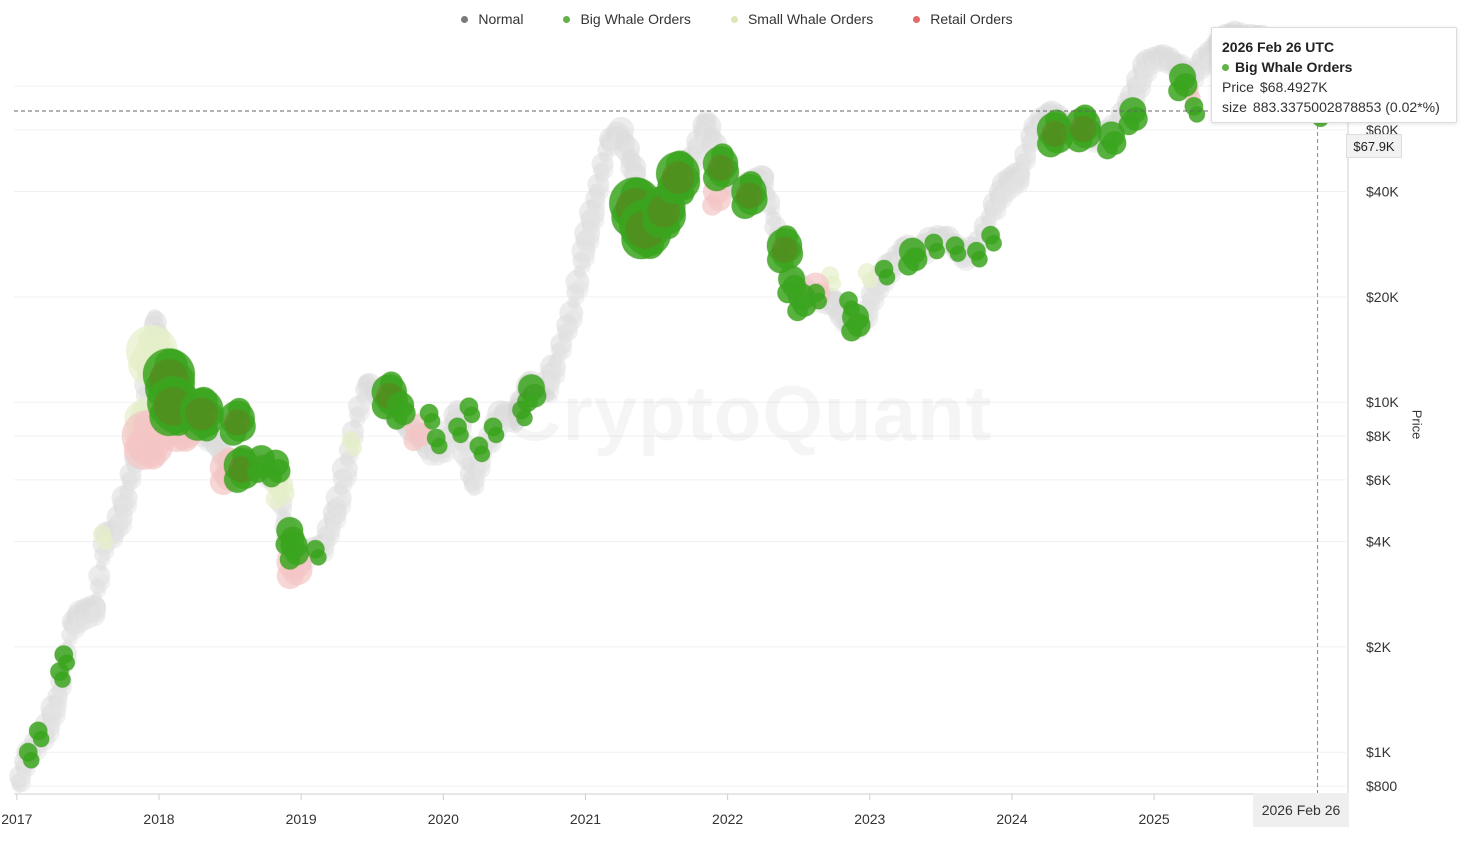 This screenshot has height=843, width=1468. I want to click on legend-item-small-whale: Small Whale Orders, so click(799, 19).